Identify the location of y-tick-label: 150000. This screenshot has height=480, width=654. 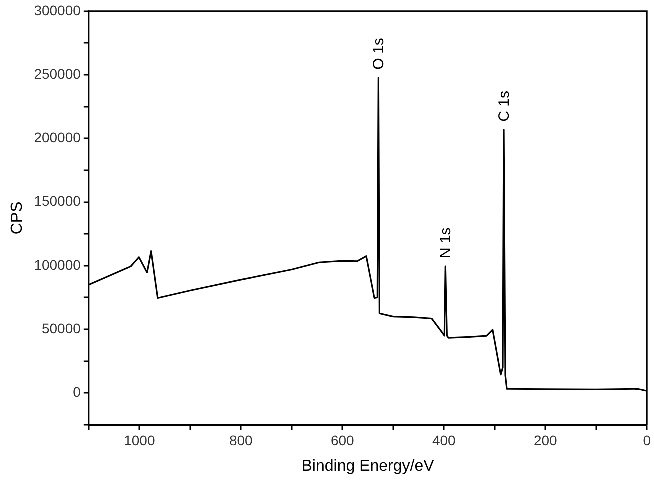
(58, 201).